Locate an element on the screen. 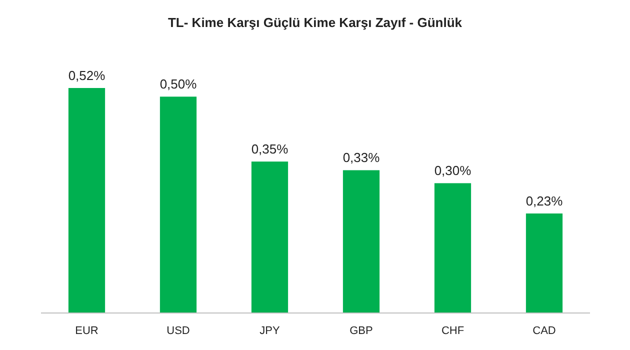 The image size is (630, 350). x-tick-label: JPY is located at coordinates (270, 331).